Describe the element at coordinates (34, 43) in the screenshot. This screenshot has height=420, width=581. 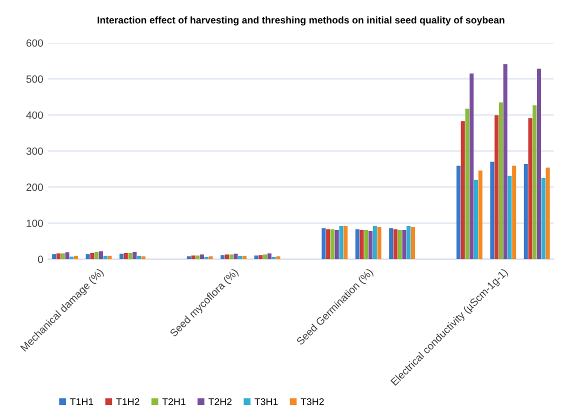
I see `y-tick-label: 600` at that location.